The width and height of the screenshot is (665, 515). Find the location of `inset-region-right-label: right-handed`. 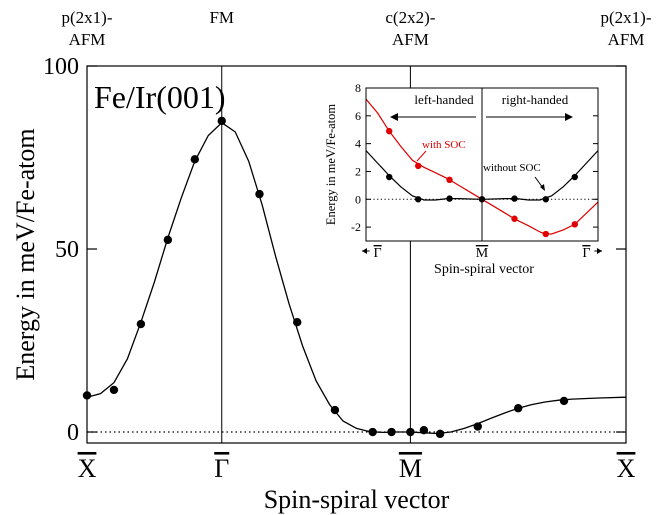

inset-region-right-label: right-handed is located at coordinates (535, 99).